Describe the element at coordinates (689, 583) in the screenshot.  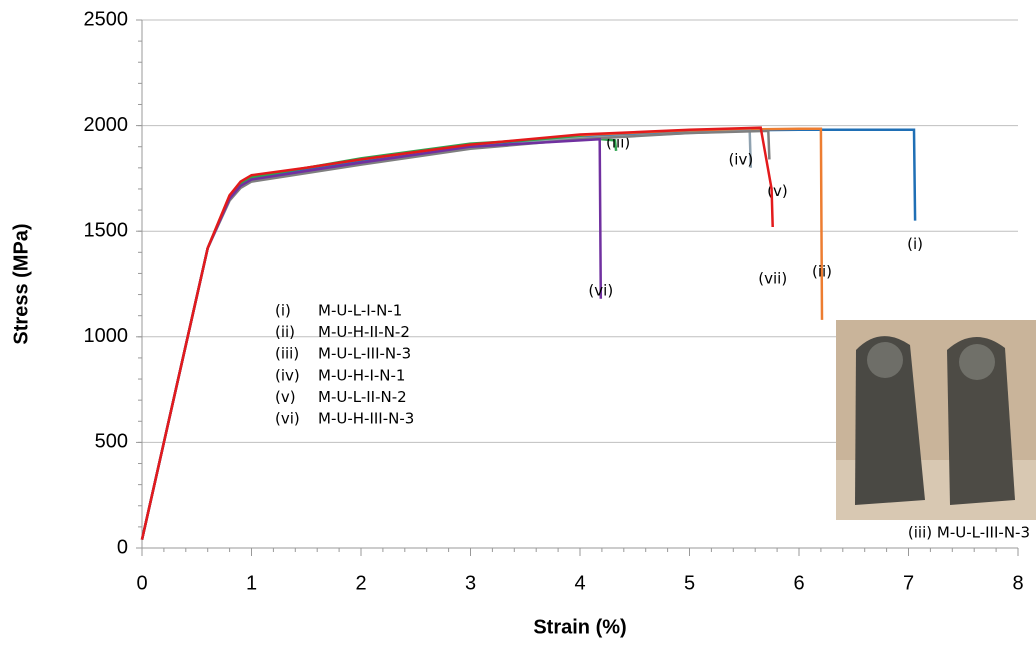
I see `x-tick-label: 5` at that location.